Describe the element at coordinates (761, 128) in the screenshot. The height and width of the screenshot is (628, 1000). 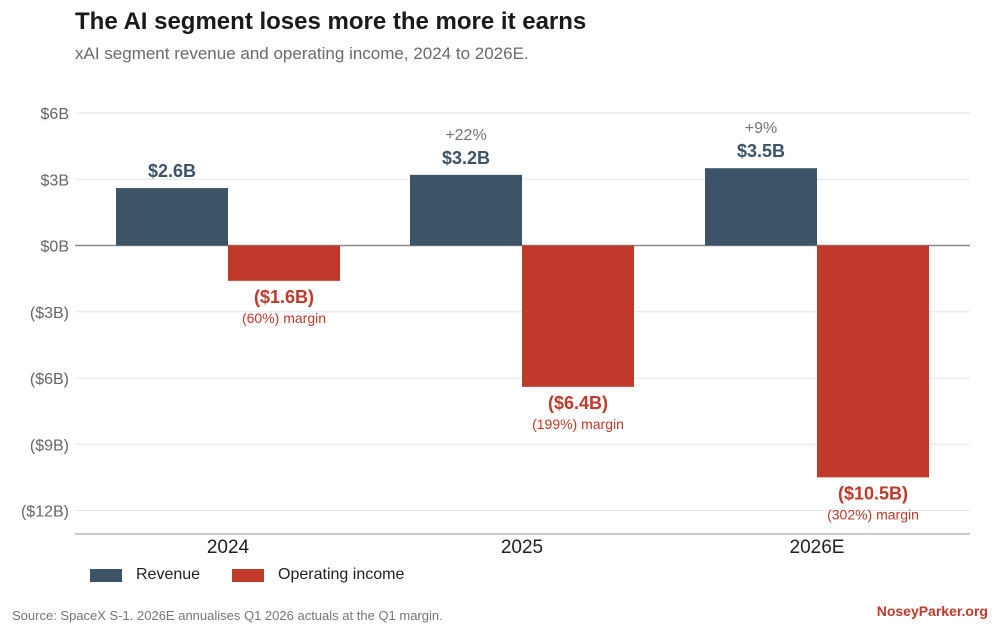
I see `growth-label: +9%` at that location.